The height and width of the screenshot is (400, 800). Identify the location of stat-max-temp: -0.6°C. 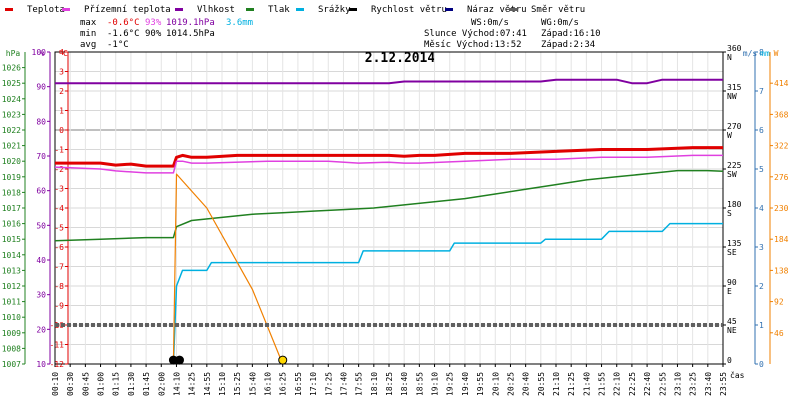
(123, 23).